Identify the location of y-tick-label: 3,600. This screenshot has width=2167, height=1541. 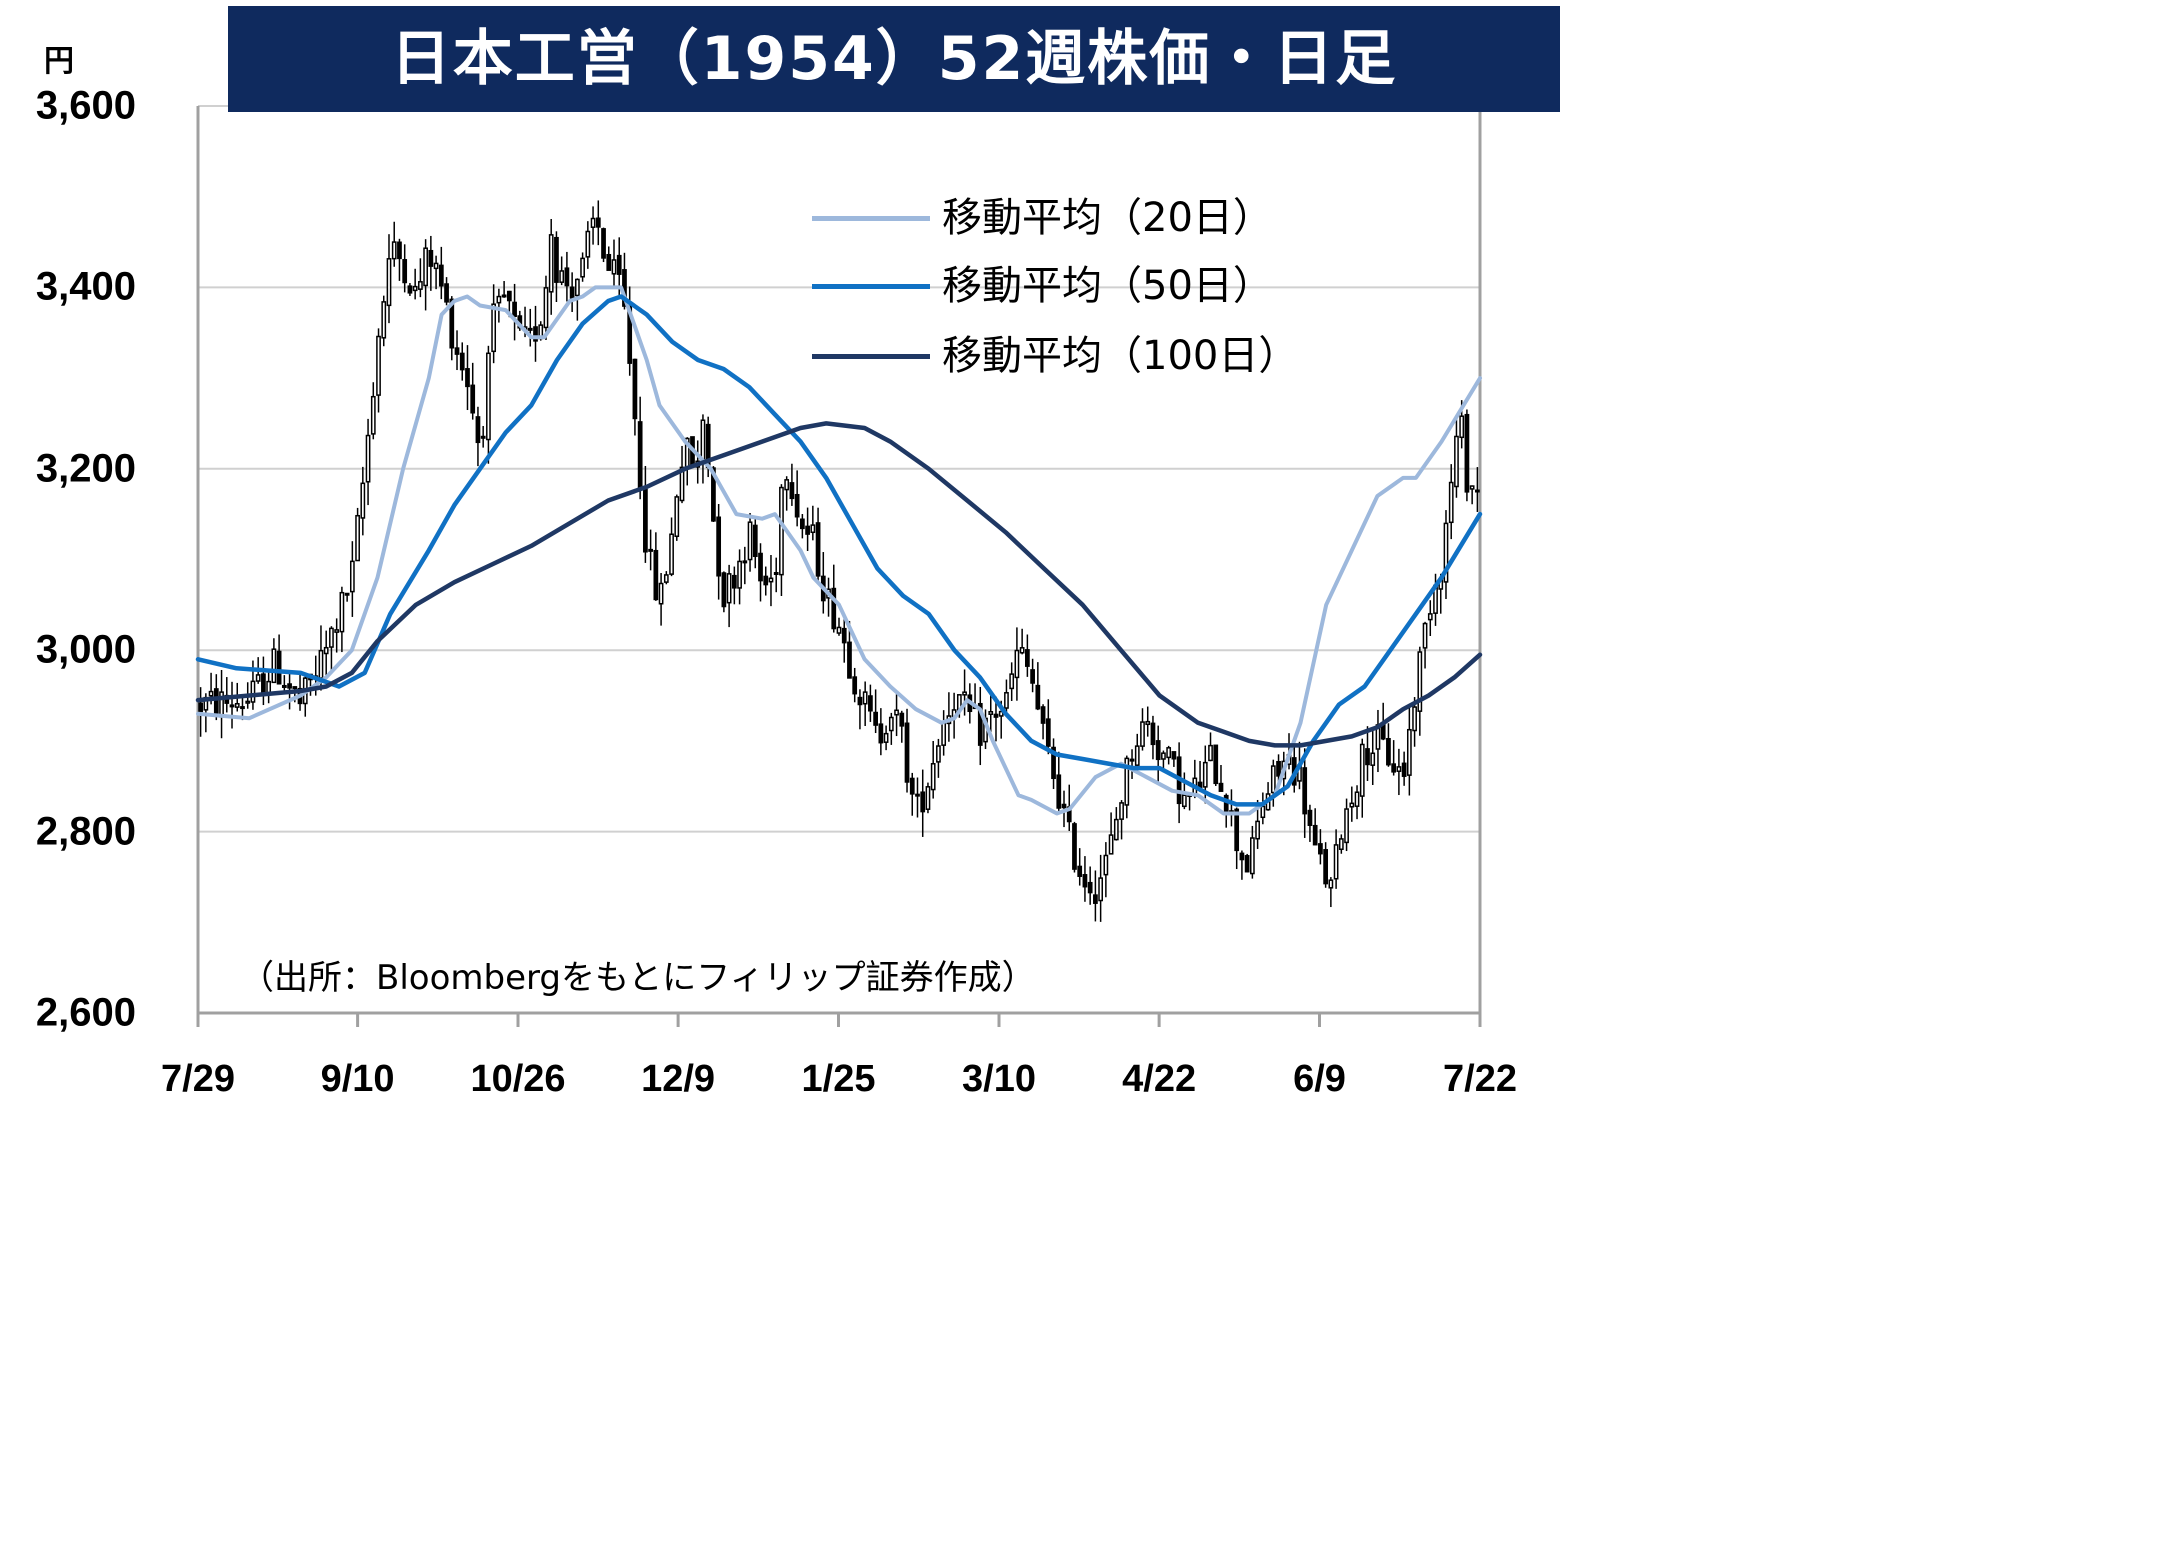
(85, 105).